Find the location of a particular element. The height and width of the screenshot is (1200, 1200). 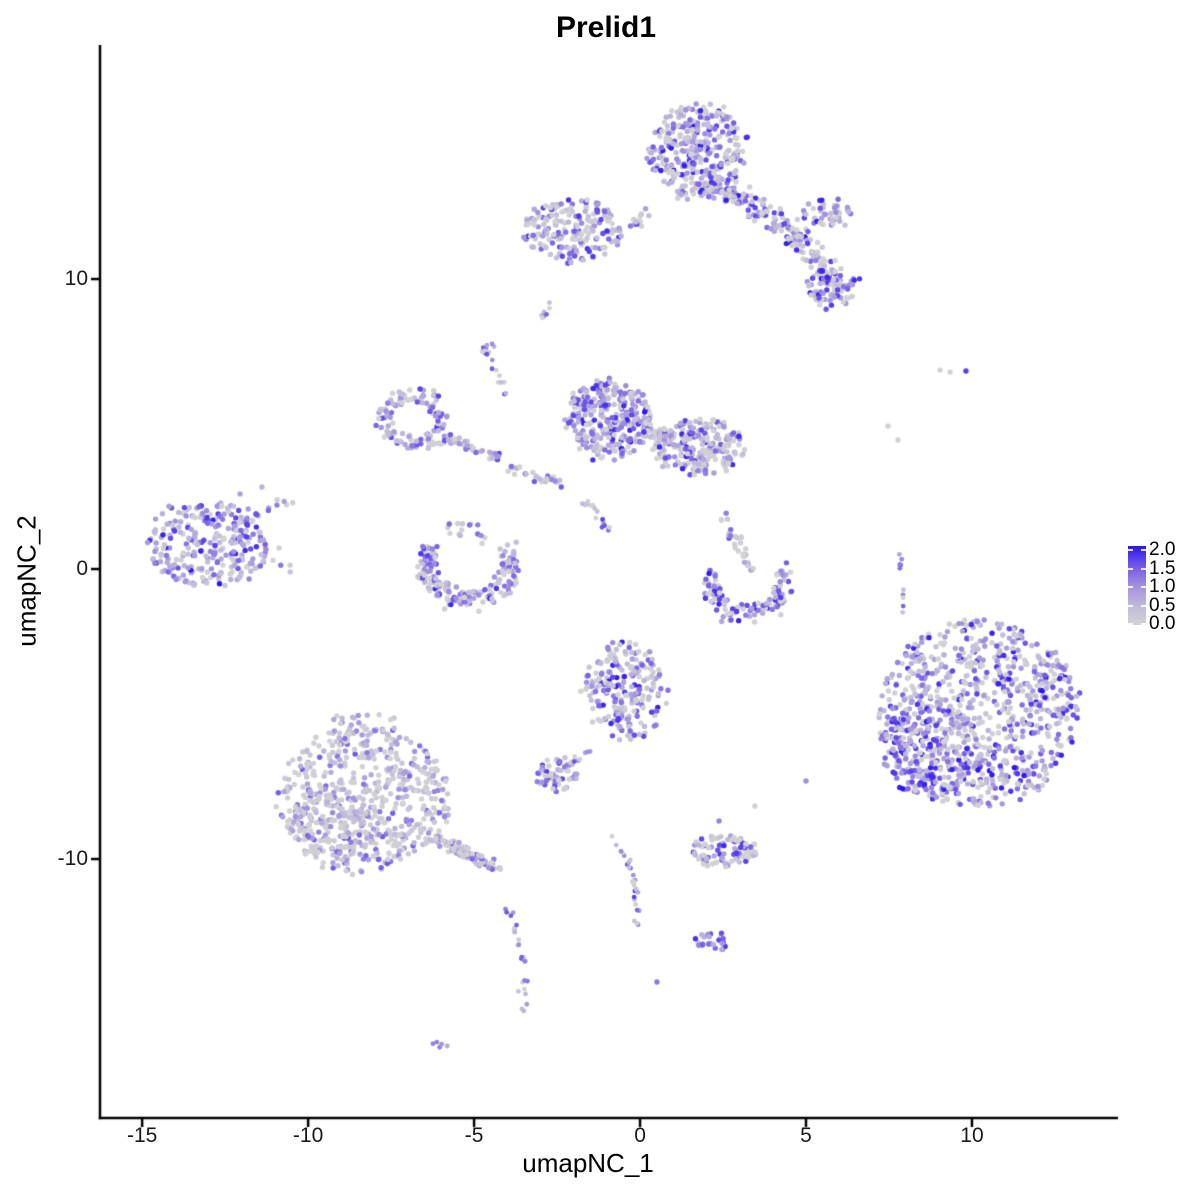

legend-tick-label: 2.0 is located at coordinates (1162, 549).